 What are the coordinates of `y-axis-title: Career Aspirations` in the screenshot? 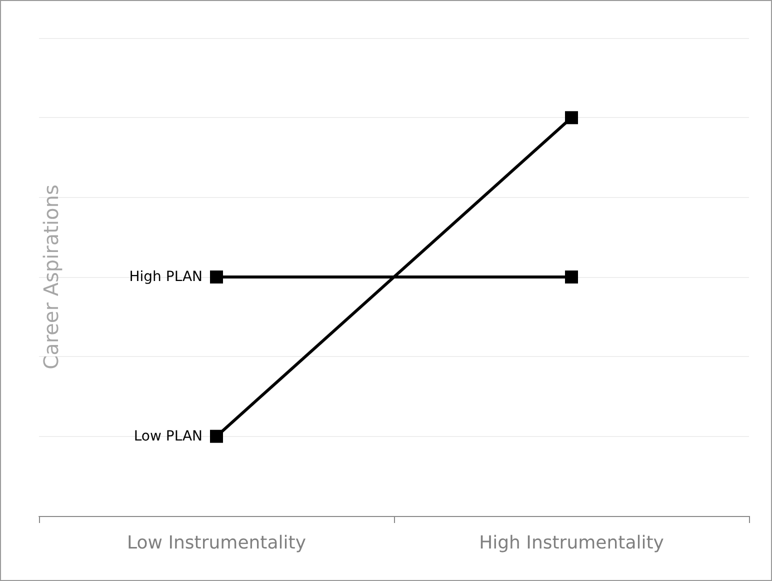 It's located at (51, 277).